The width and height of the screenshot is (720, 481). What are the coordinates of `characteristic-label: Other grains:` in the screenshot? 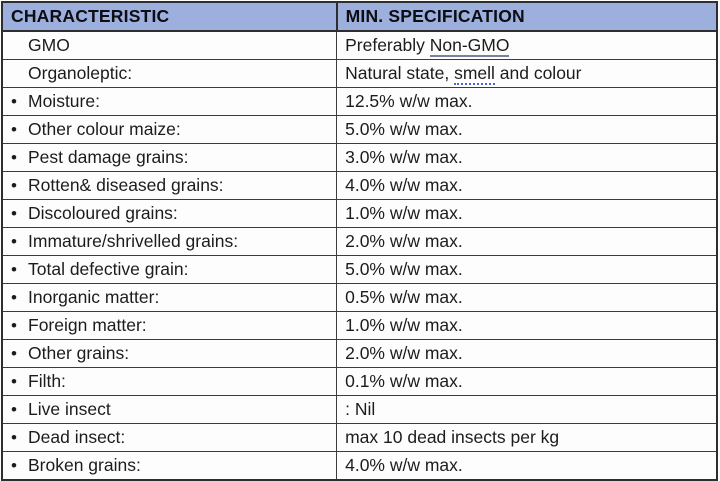 It's located at (79, 353).